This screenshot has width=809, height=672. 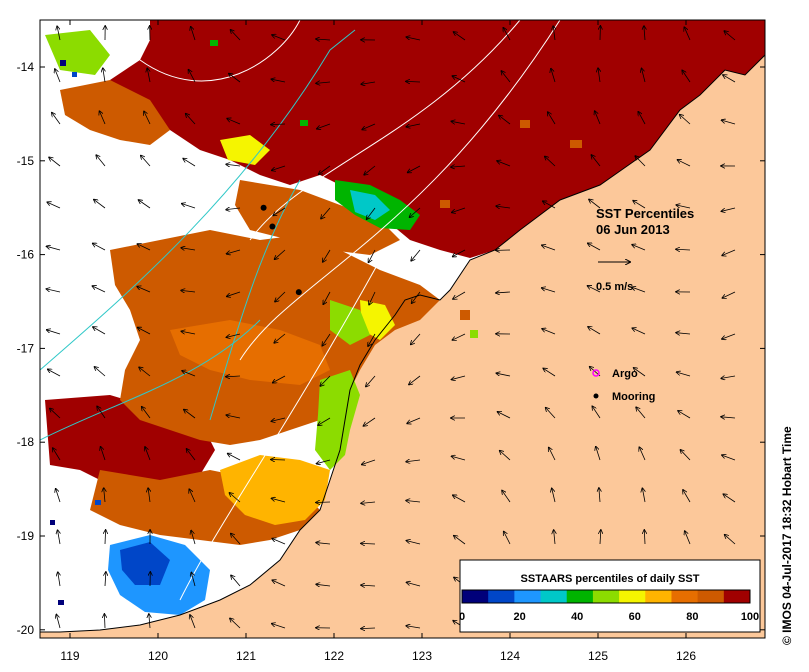 What do you see at coordinates (635, 617) in the screenshot?
I see `colorbar-tick-label: 60` at bounding box center [635, 617].